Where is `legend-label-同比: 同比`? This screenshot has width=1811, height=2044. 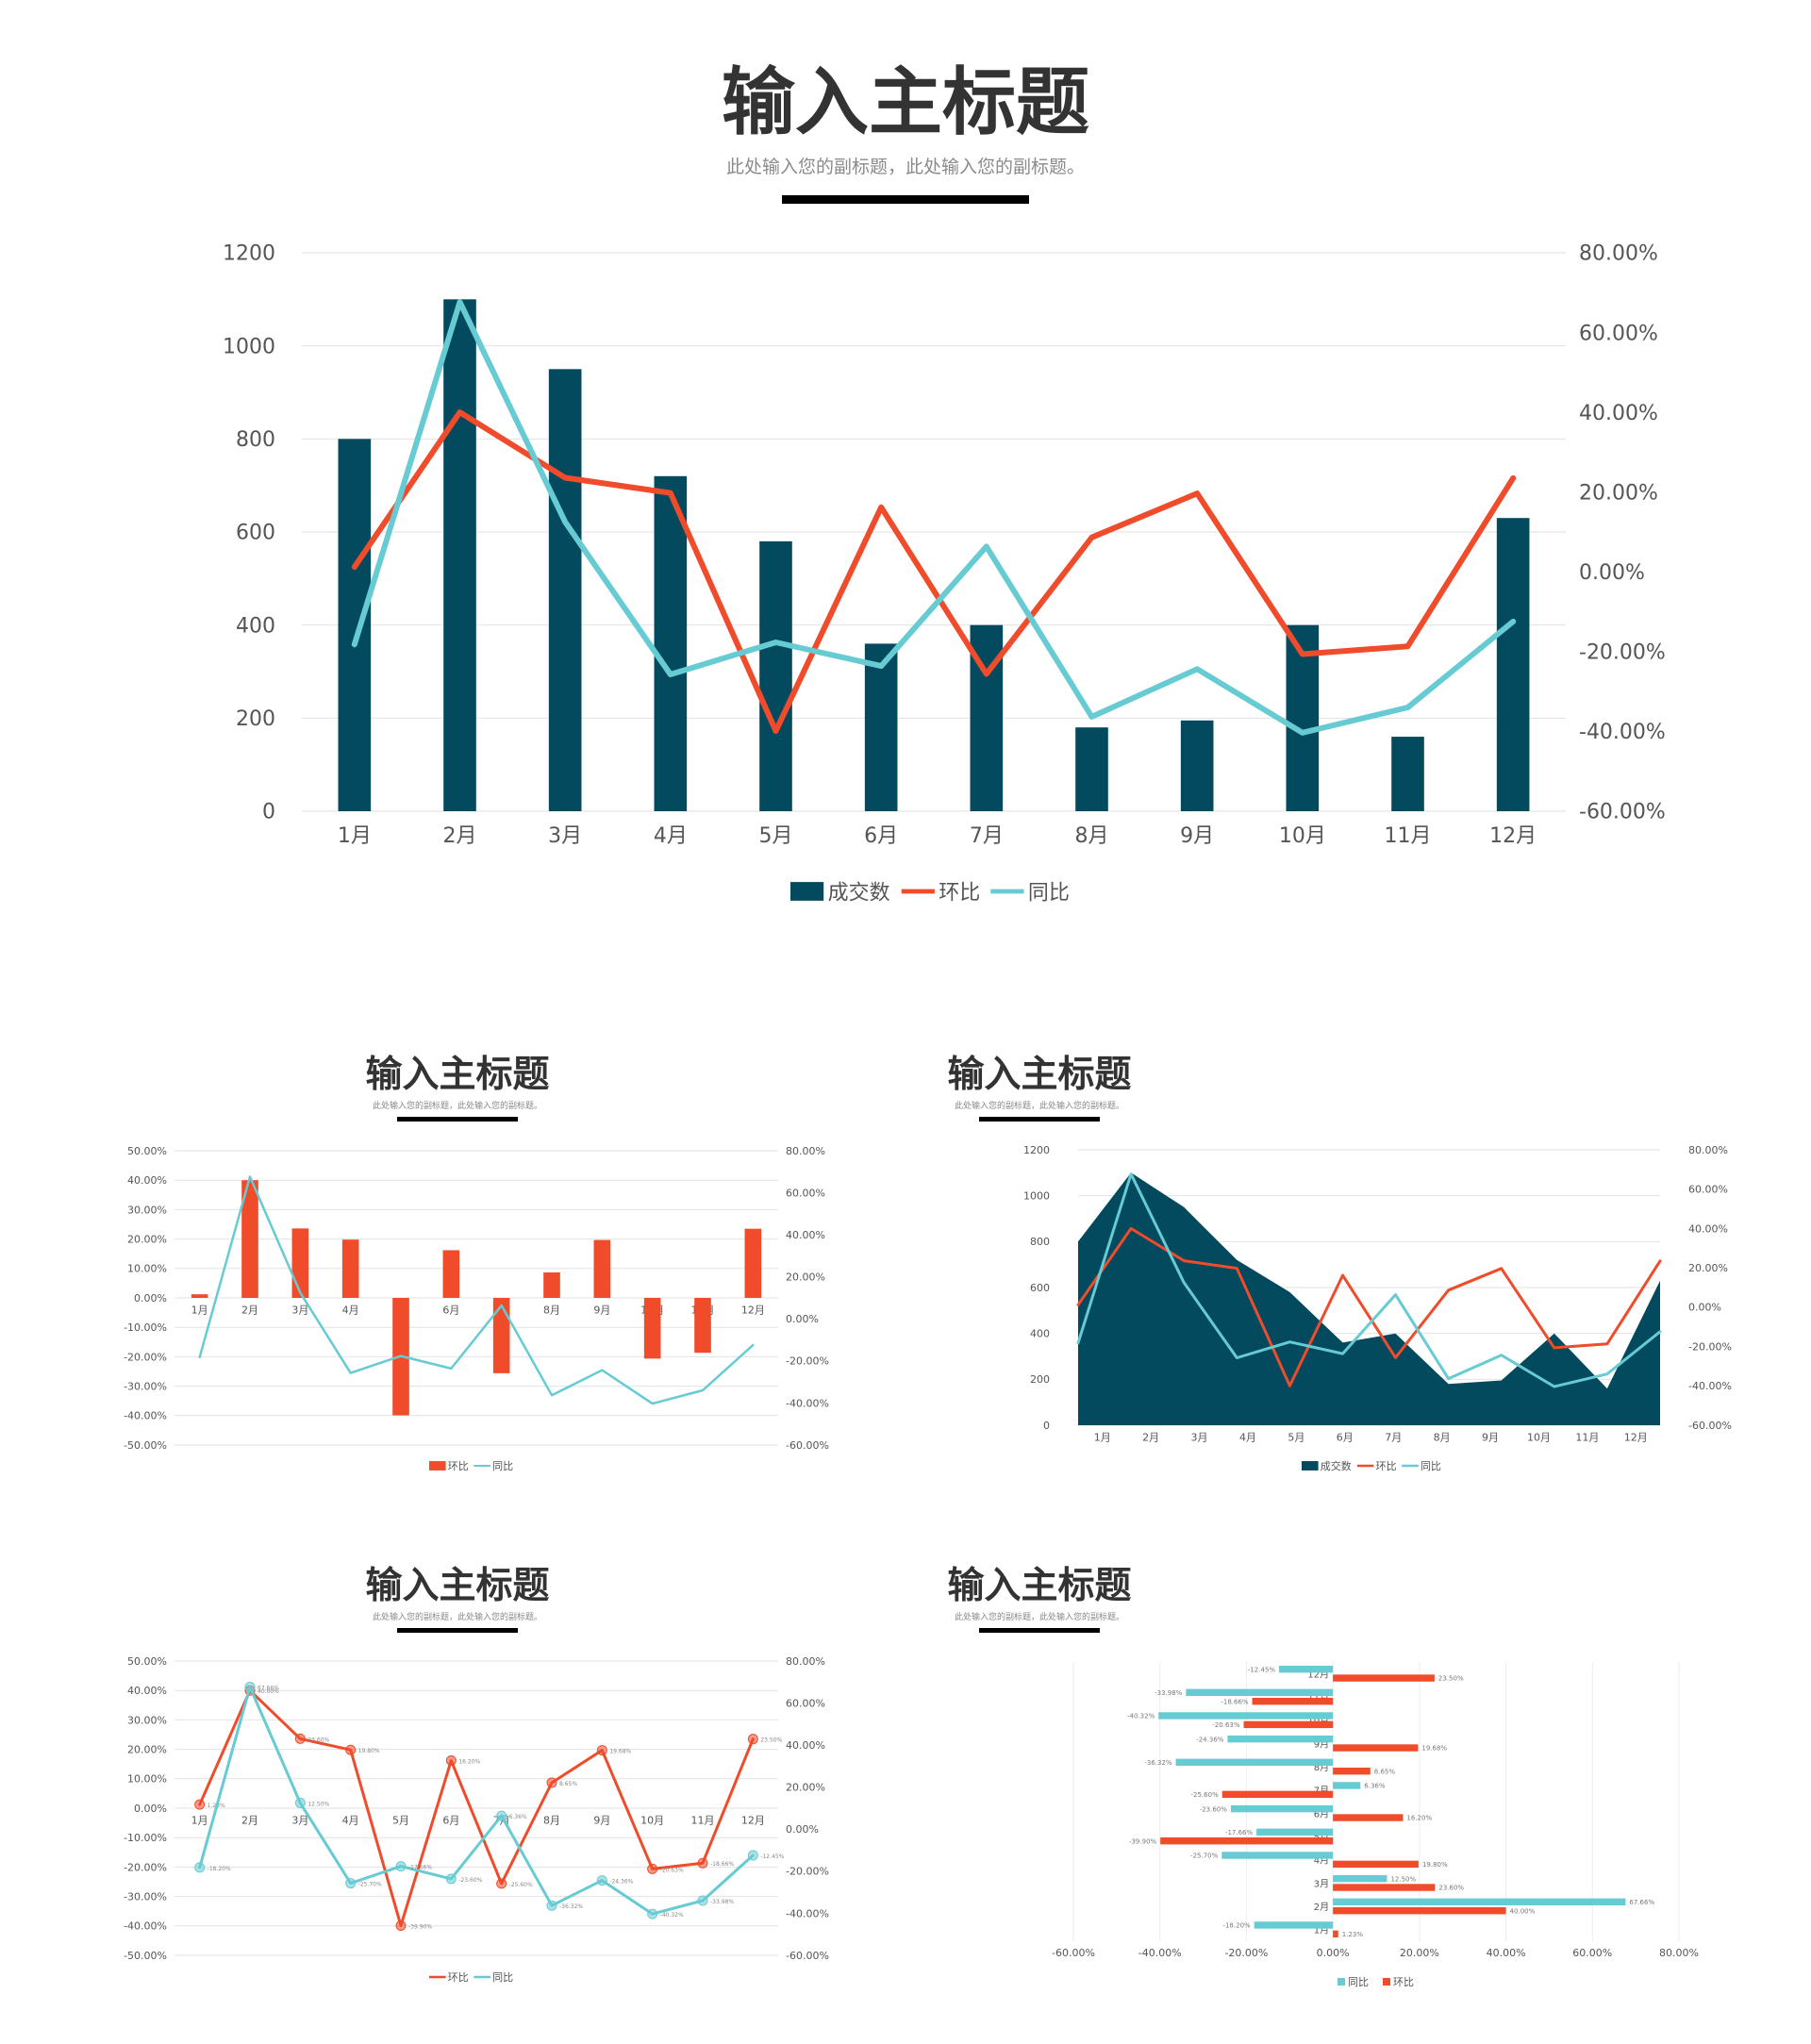 legend-label-同比: 同比 is located at coordinates (1431, 1466).